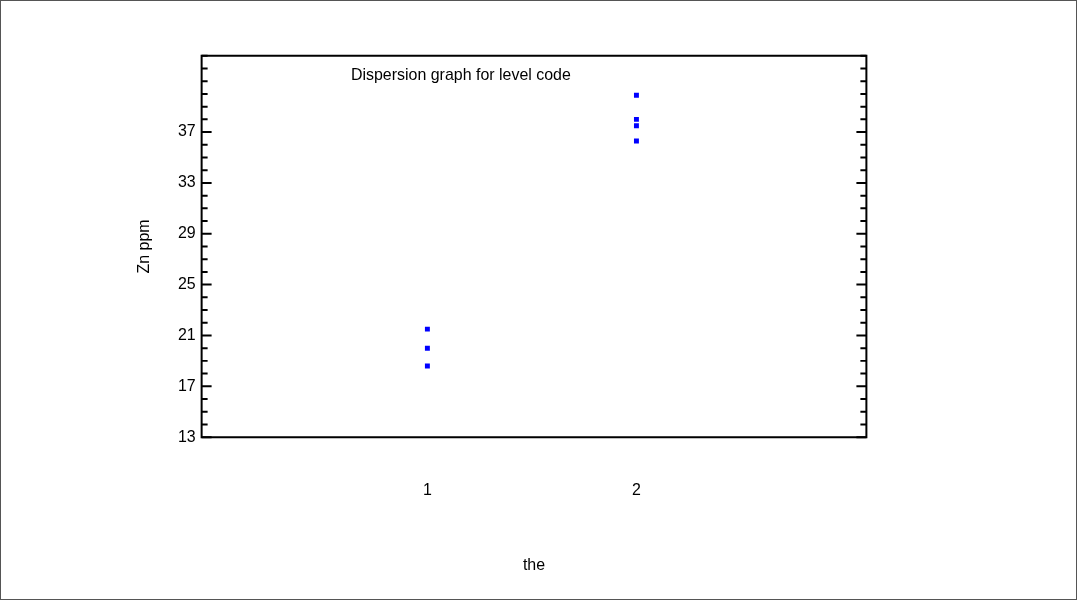 This screenshot has height=602, width=1079. I want to click on x-tick-label: 1, so click(427, 489).